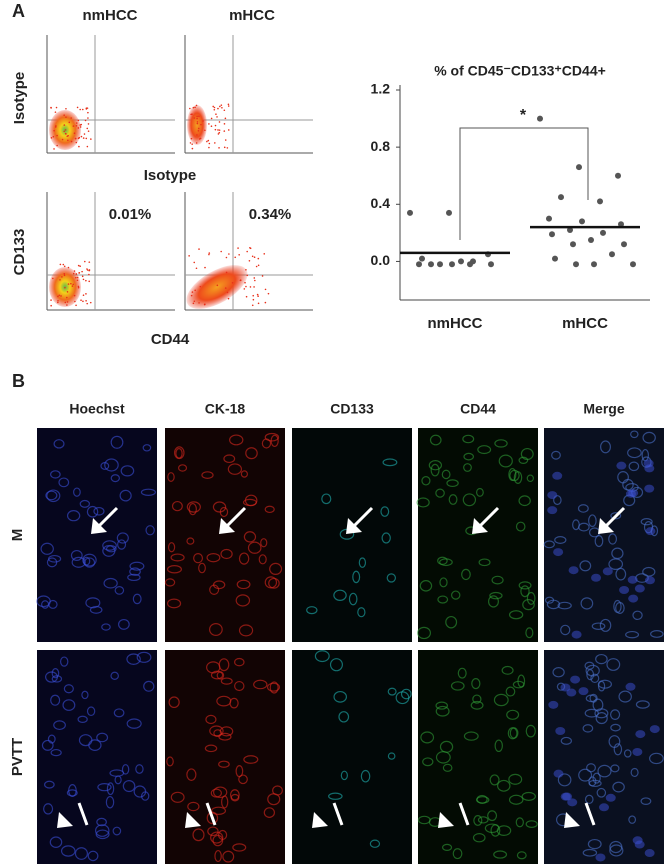 This screenshot has width=667, height=868. I want to click on row-label: PVTT, so click(17, 757).